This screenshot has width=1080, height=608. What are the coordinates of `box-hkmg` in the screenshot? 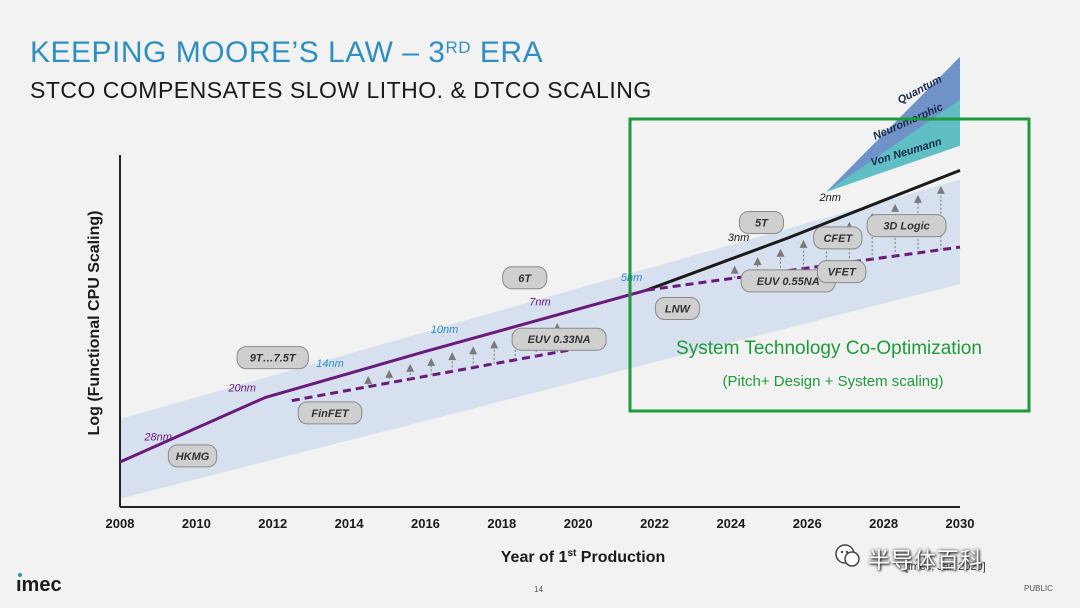 It's located at (192, 456).